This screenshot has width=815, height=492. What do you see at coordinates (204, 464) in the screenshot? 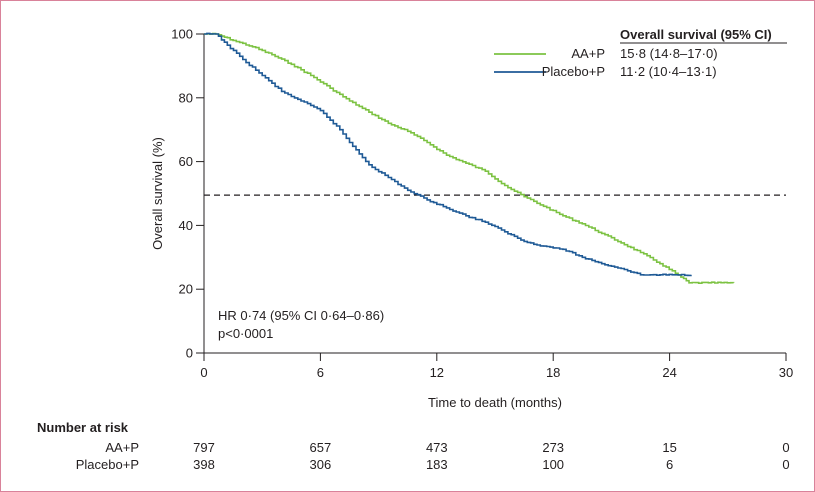
I see `risk-value: 398` at bounding box center [204, 464].